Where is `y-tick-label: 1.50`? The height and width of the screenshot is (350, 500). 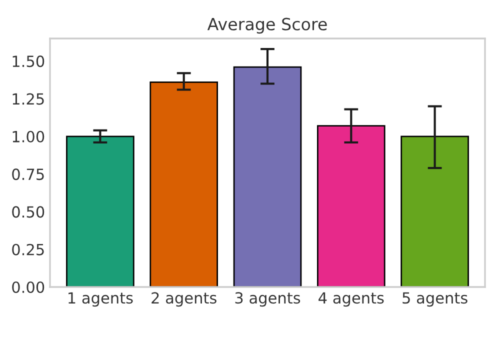 y-tick-label: 1.50 is located at coordinates (28, 62).